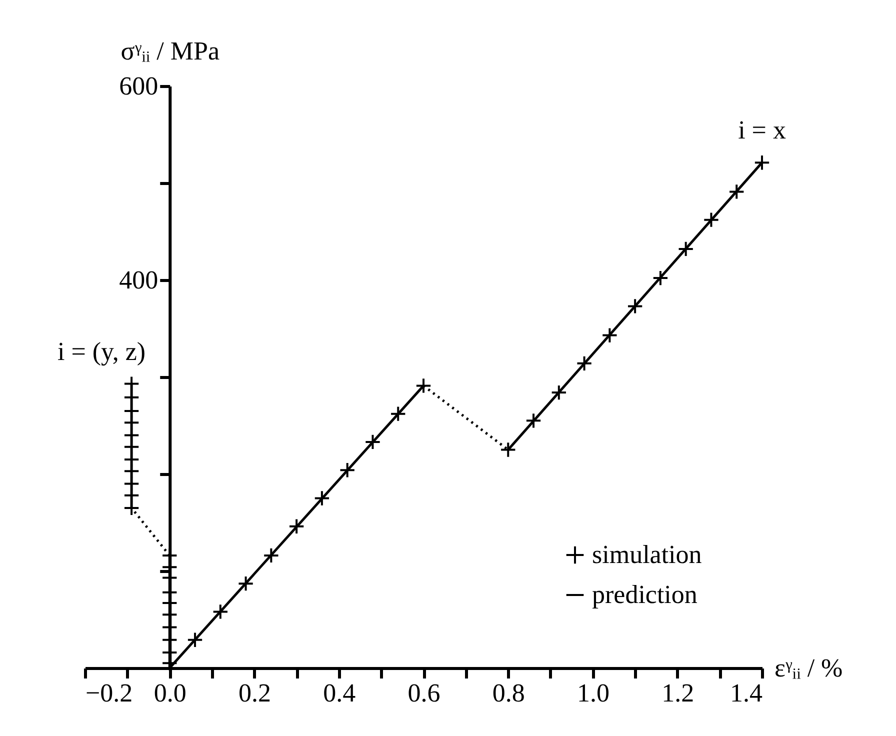 The width and height of the screenshot is (896, 736). Describe the element at coordinates (339, 693) in the screenshot. I see `x-tick-label: 0.4` at that location.